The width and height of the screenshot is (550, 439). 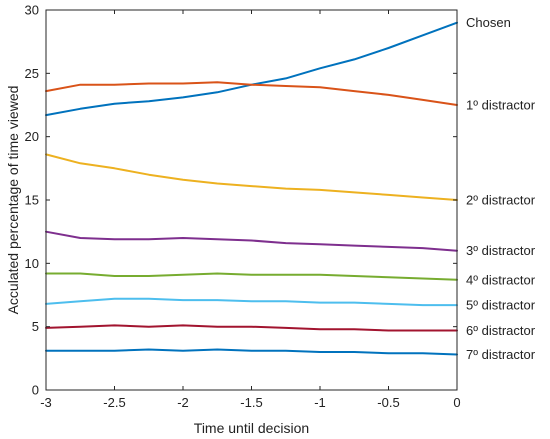 I want to click on series-label-2: 1º distractor, so click(x=501, y=105).